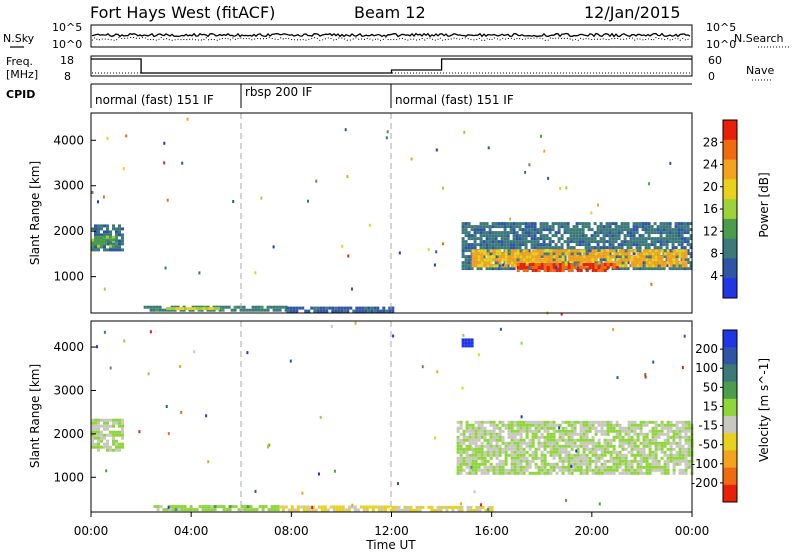 Image resolution: width=800 pixels, height=554 pixels. I want to click on power-y-label: Slant Range [km], so click(35, 213).